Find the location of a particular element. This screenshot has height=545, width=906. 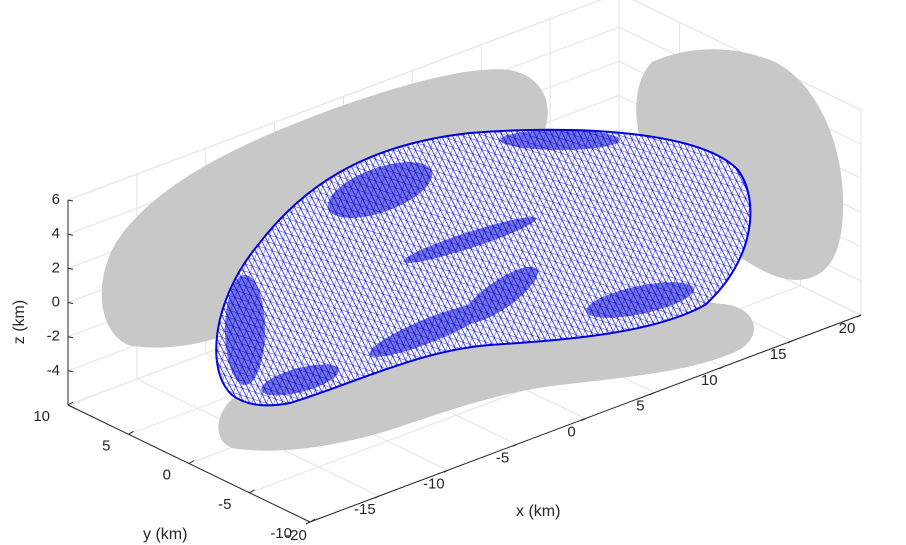

x-tick-label: -10 is located at coordinates (434, 483).